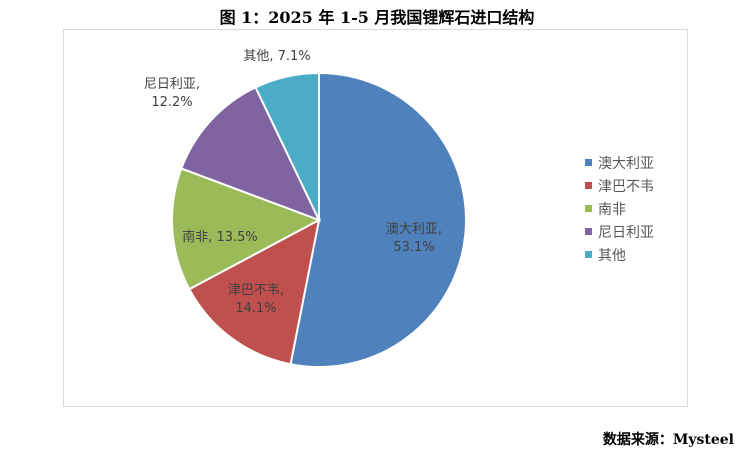 The height and width of the screenshot is (455, 754). What do you see at coordinates (413, 247) in the screenshot?
I see `slice-label-value: 53.1%` at bounding box center [413, 247].